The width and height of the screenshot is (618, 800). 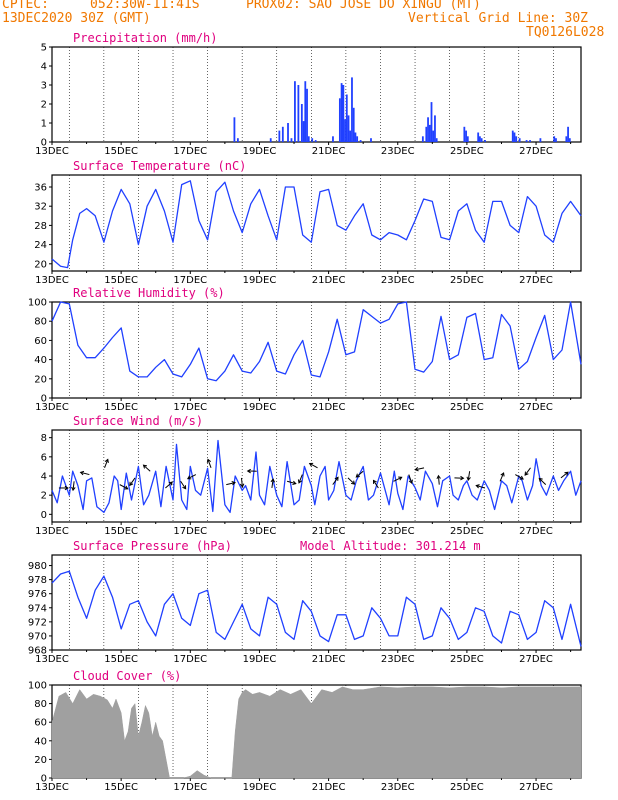 I want to click on panel-title-wind: Surface Wind (m/s), so click(x=138, y=421).